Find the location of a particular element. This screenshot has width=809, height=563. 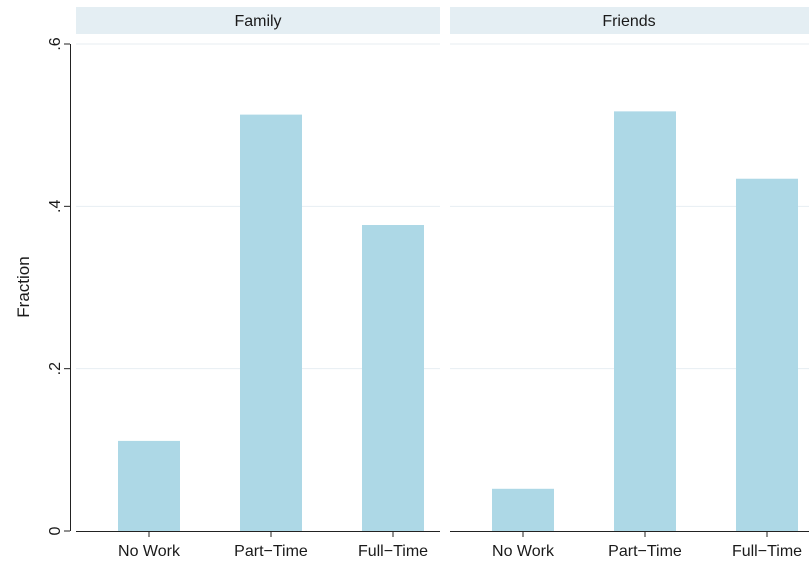

x-tick-label-friends-2: Full−Time is located at coordinates (767, 551).